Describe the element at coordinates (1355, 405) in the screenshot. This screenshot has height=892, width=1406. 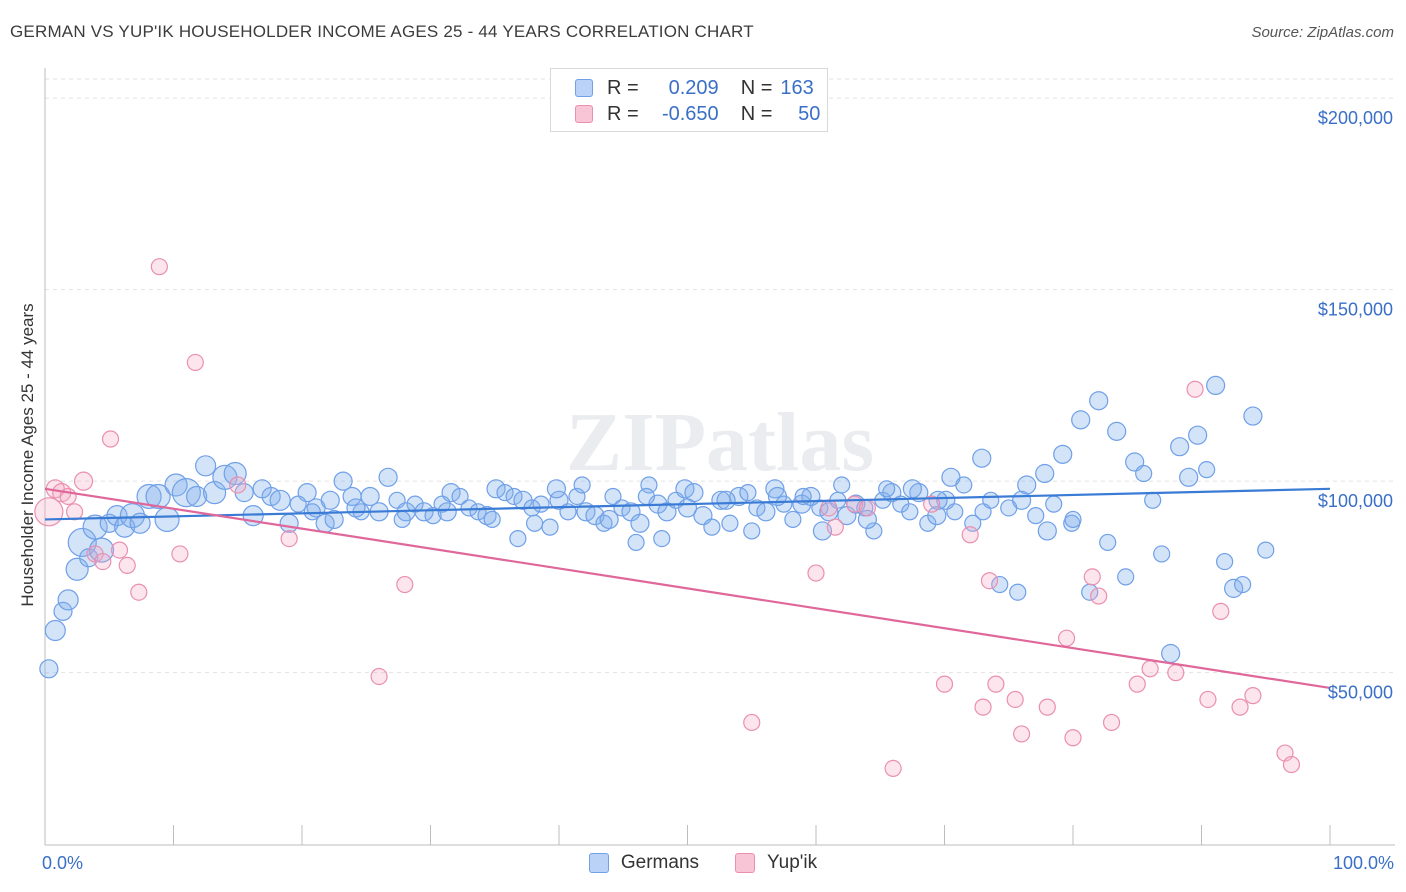
I see `y-tick-labels: $50,000 $100,000 $150,000 $200,000` at that location.